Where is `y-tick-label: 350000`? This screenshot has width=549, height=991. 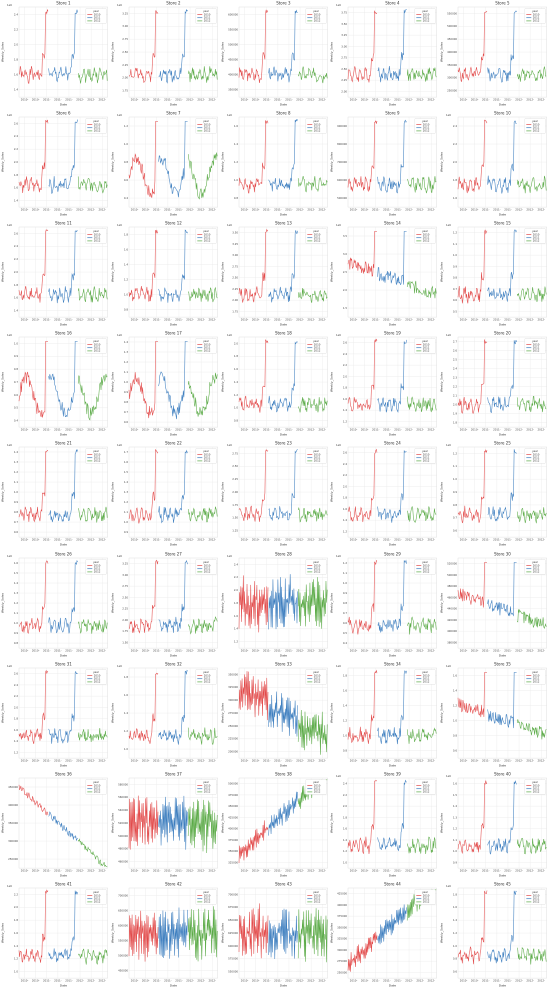 y-tick-label: 350000 is located at coordinates (233, 674).